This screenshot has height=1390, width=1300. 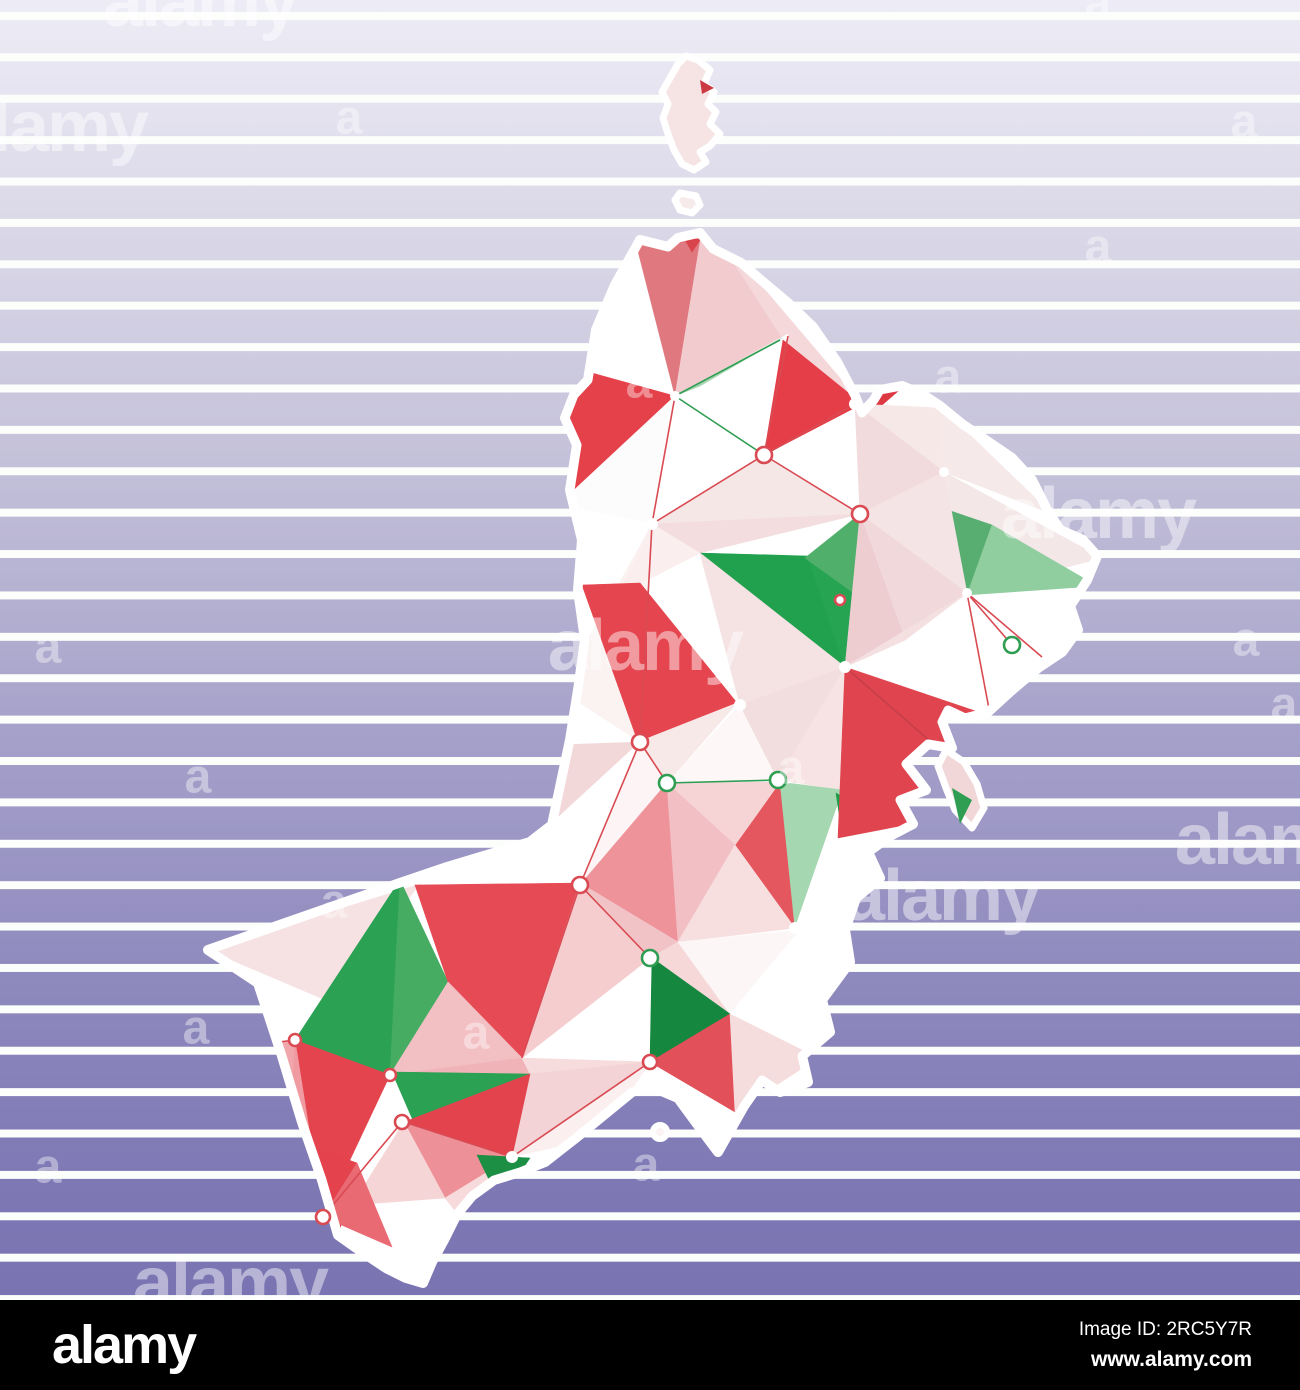 I want to click on bay-islet, so click(x=660, y=1132).